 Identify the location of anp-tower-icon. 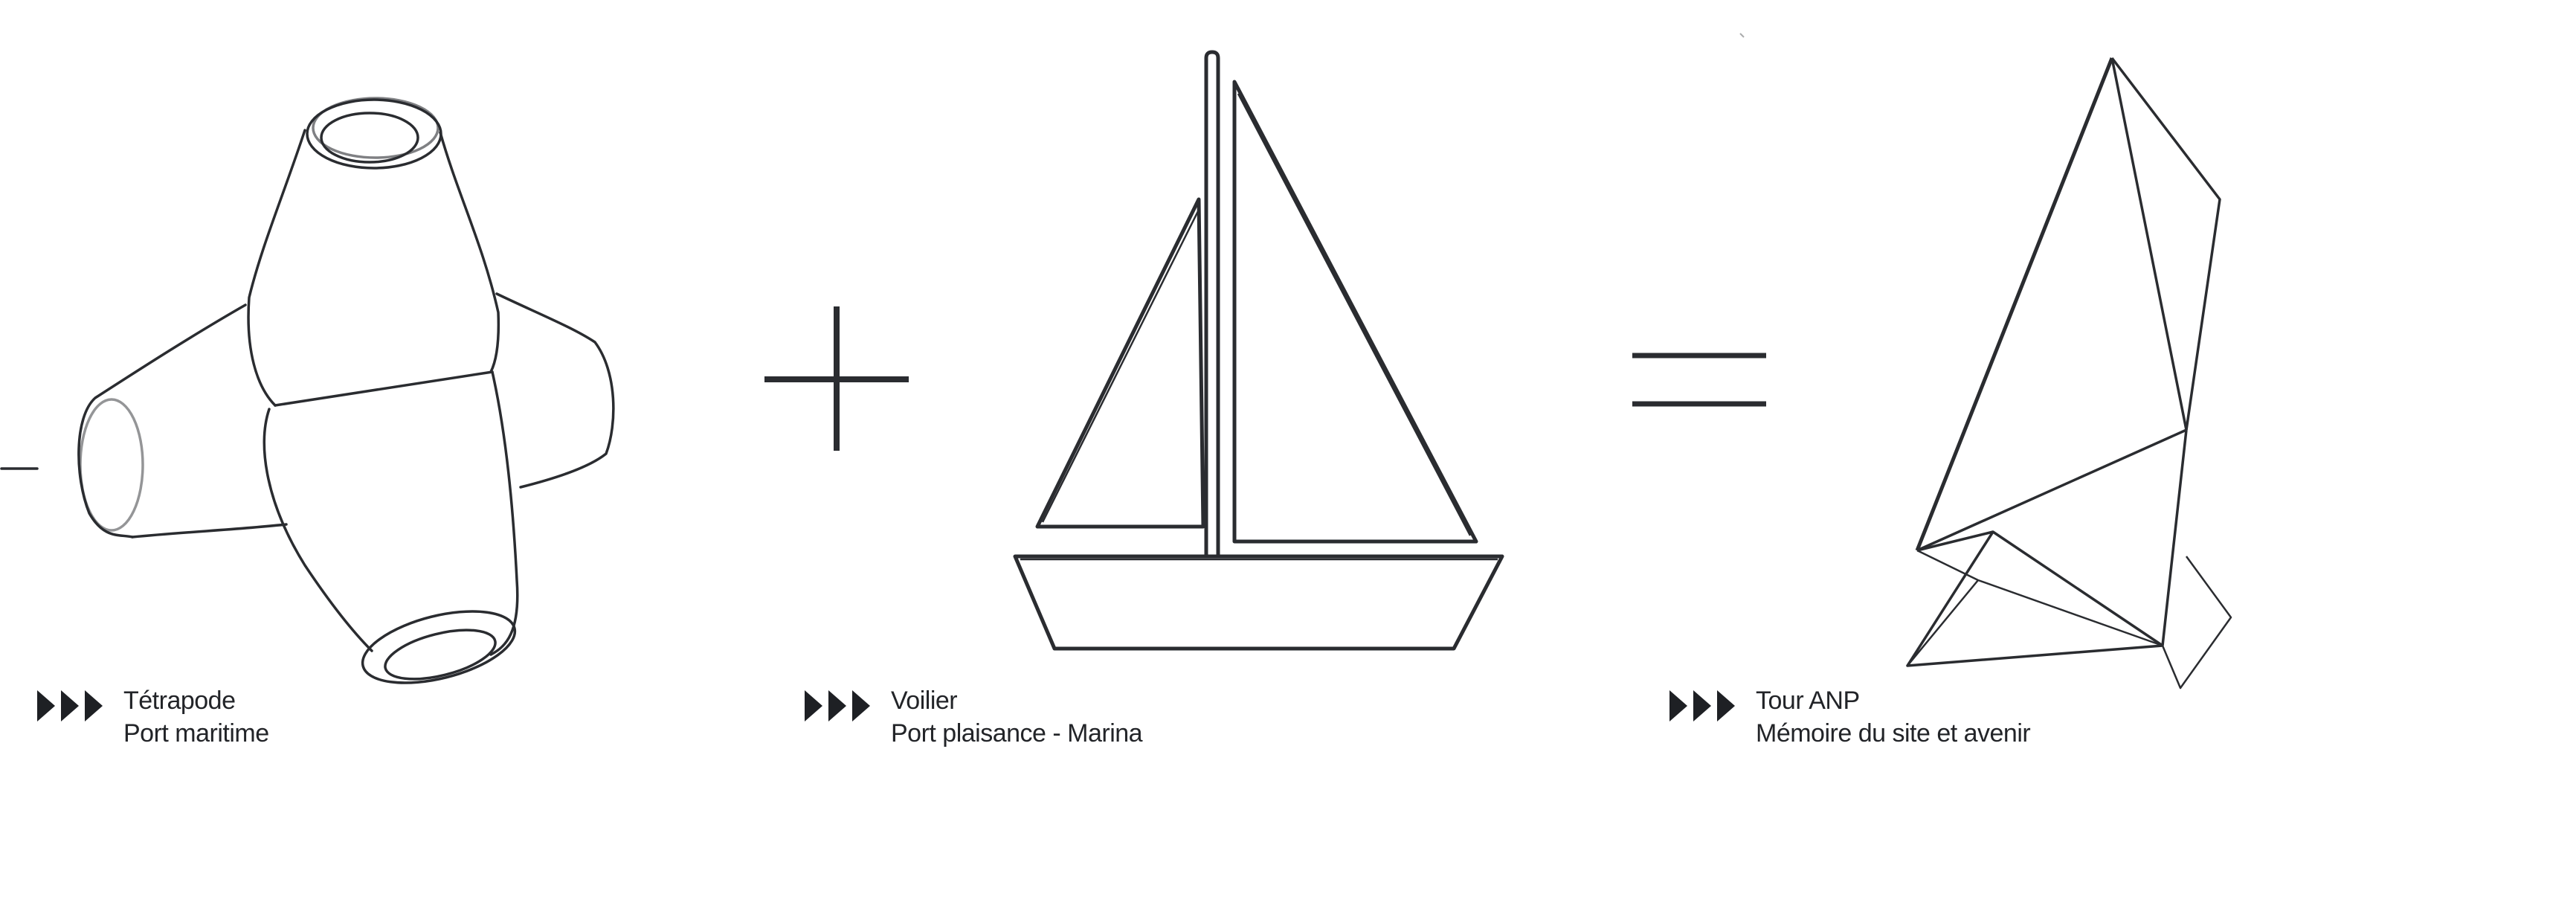
(1985, 361).